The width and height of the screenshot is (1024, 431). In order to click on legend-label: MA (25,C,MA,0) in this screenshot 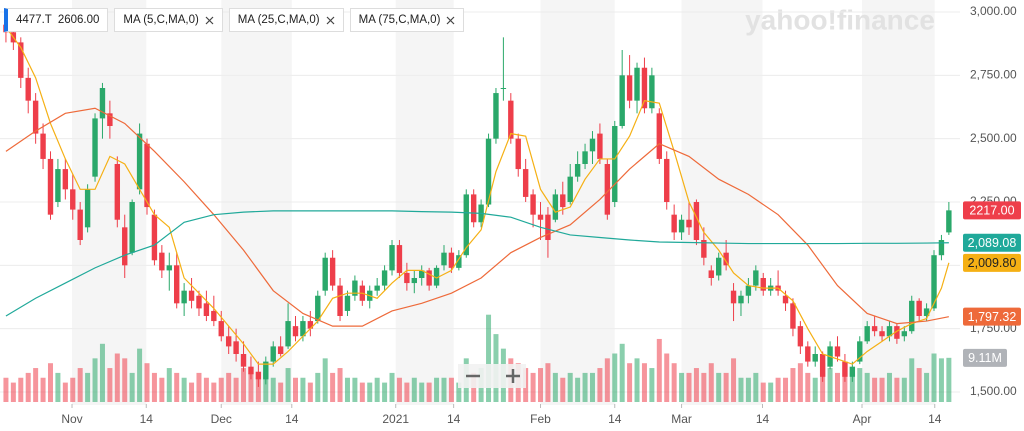, I will do `click(278, 20)`.